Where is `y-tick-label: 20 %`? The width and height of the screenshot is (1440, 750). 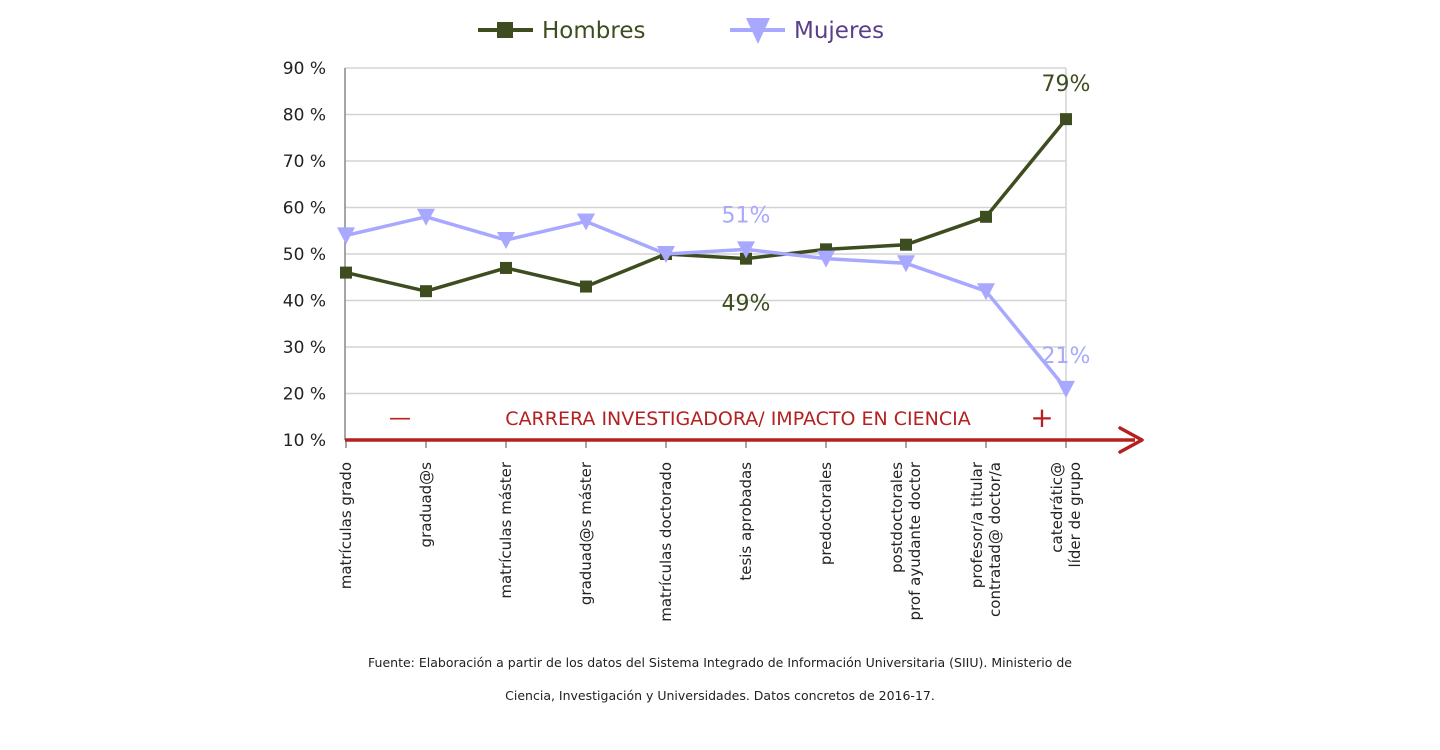 y-tick-label: 20 % is located at coordinates (304, 395).